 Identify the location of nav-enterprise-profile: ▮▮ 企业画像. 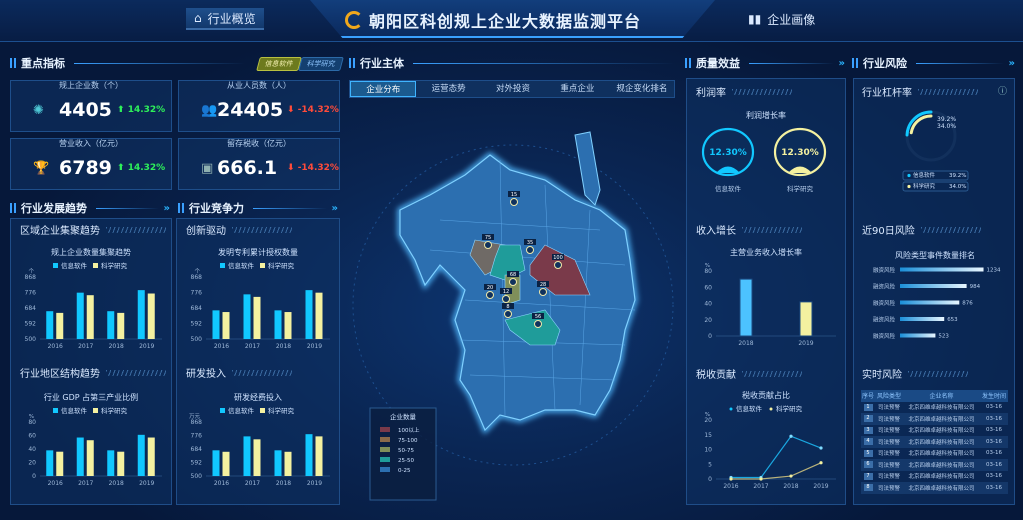
(781, 19).